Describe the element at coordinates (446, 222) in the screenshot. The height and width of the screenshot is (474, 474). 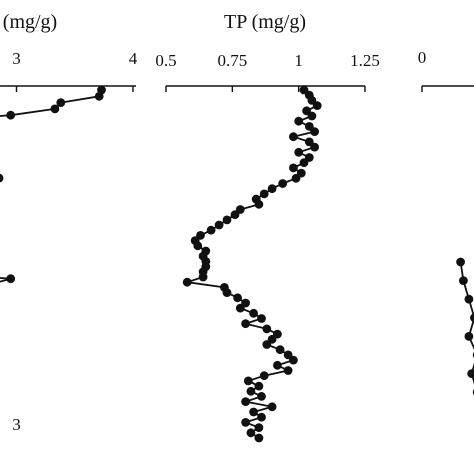
I see `panel-right: 0` at that location.